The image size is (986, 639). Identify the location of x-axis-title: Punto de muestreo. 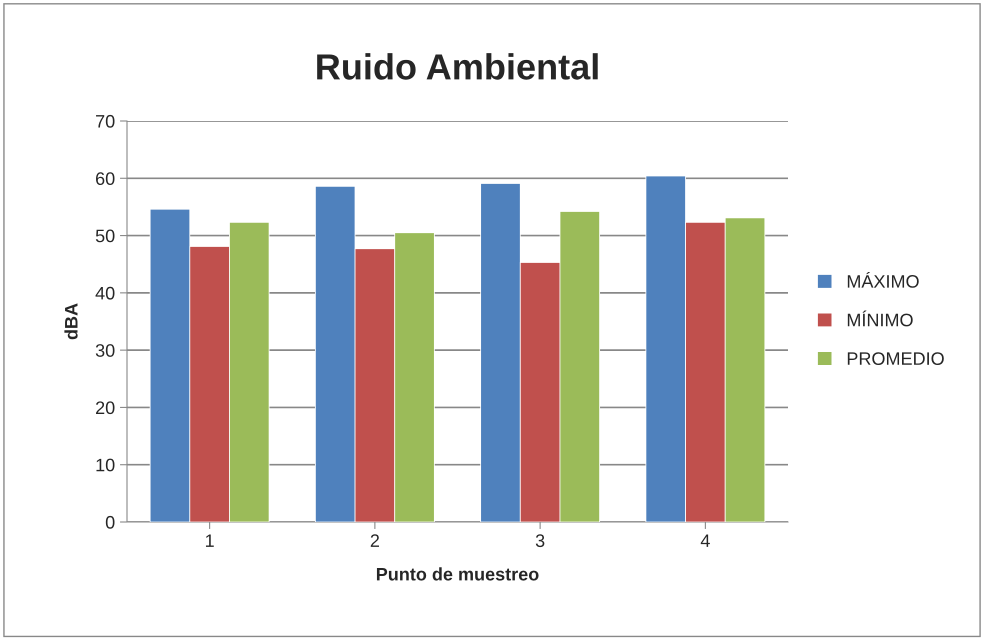
(457, 574).